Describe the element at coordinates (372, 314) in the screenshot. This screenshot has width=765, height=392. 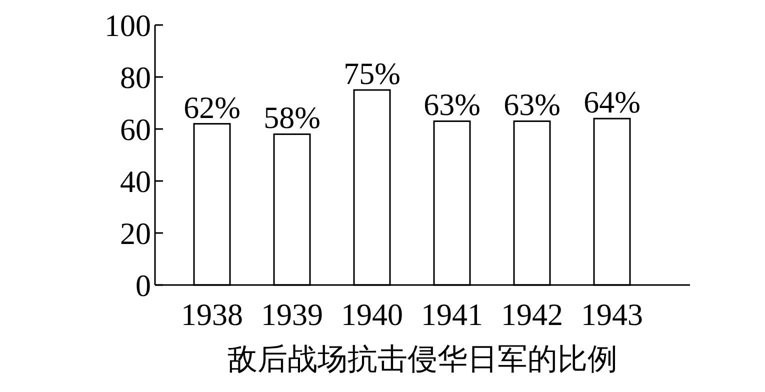
I see `x-tick-label: 1940` at that location.